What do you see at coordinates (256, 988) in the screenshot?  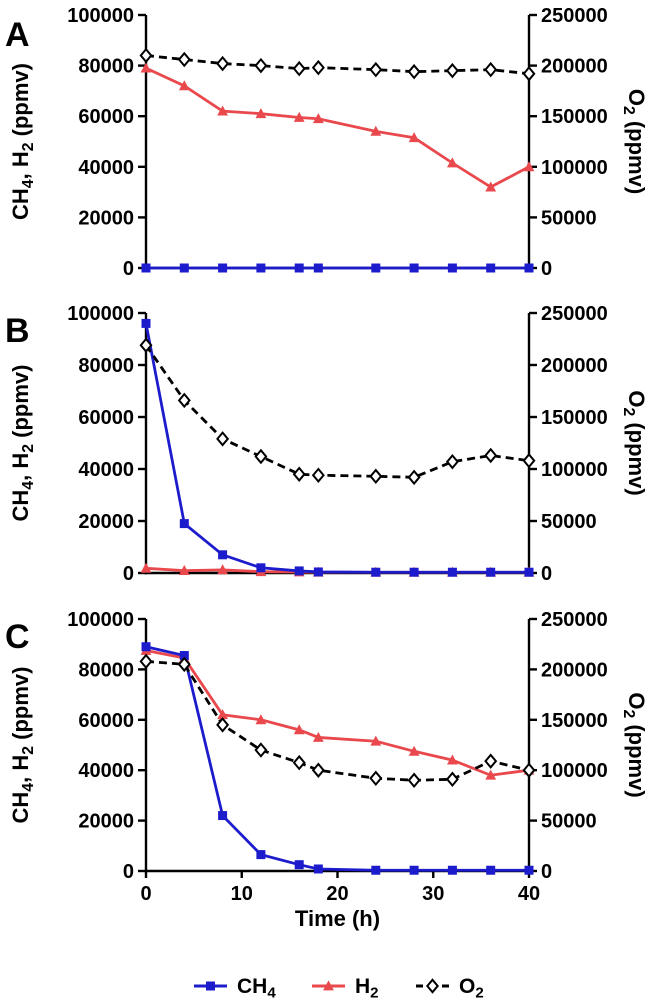 I see `legend-label-ch4: CH4` at bounding box center [256, 988].